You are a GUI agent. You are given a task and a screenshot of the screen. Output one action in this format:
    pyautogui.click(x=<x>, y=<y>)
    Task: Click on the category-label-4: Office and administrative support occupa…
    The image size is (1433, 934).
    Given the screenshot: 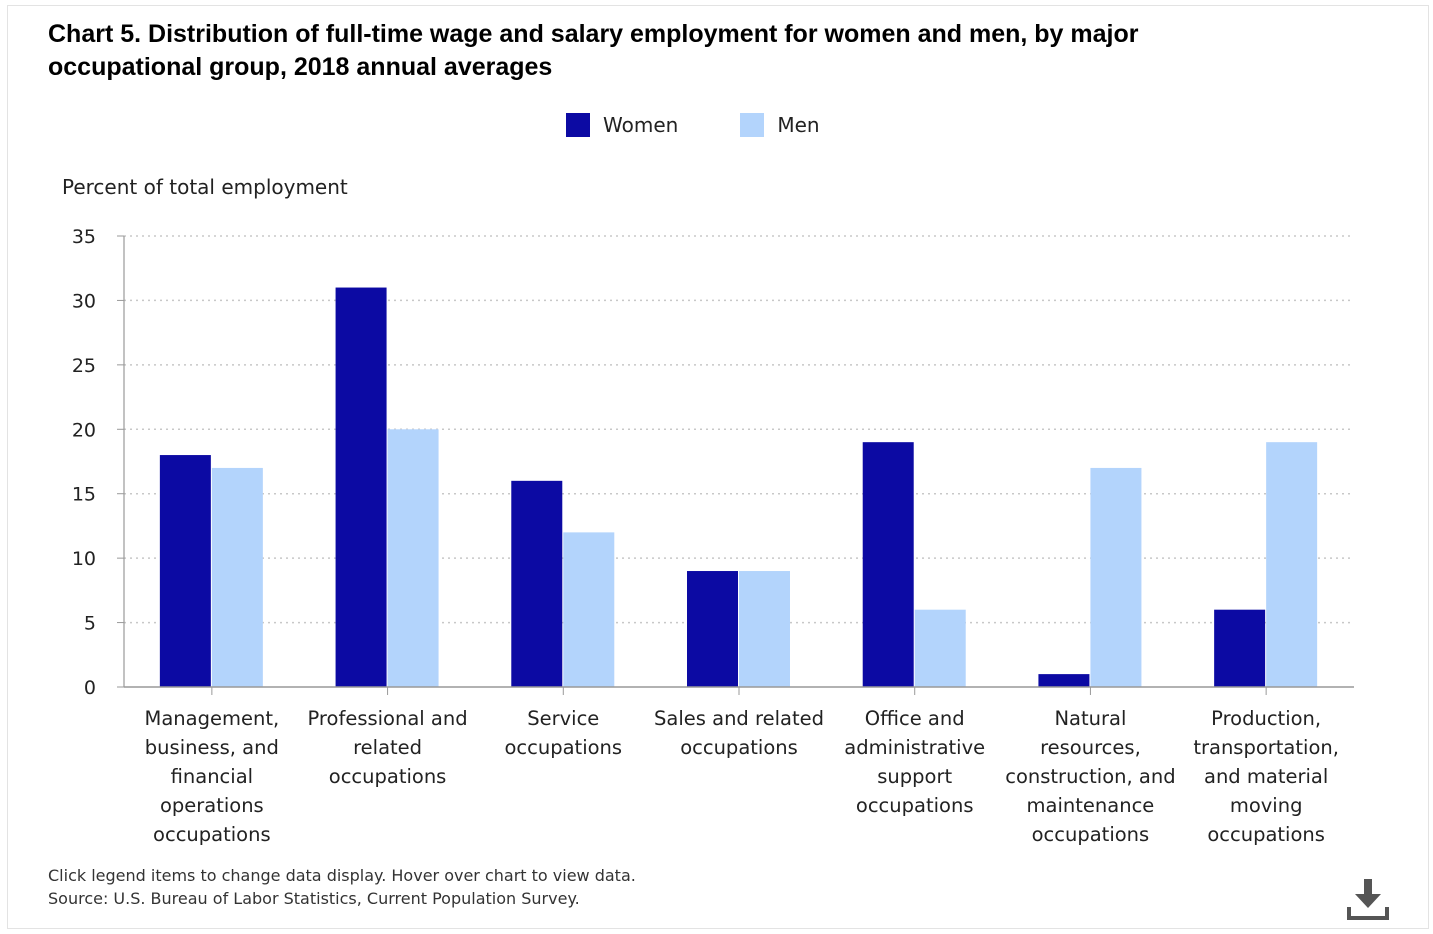 What is the action you would take?
    pyautogui.click(x=915, y=762)
    